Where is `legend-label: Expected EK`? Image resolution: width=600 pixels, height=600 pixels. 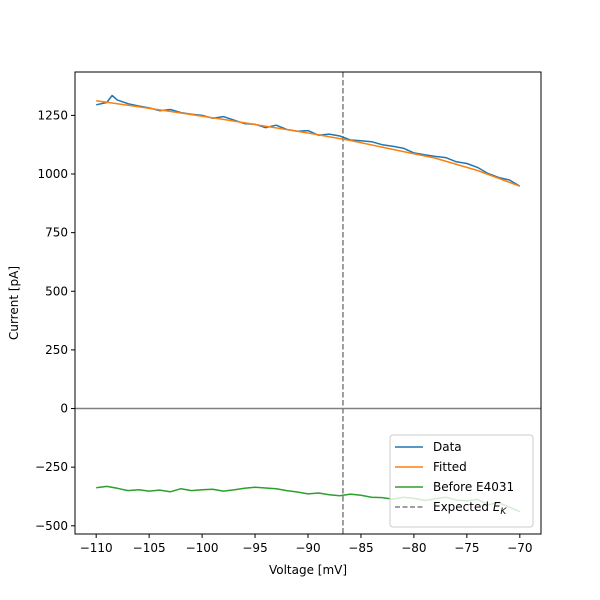
legend-label: Expected EK is located at coordinates (470, 508).